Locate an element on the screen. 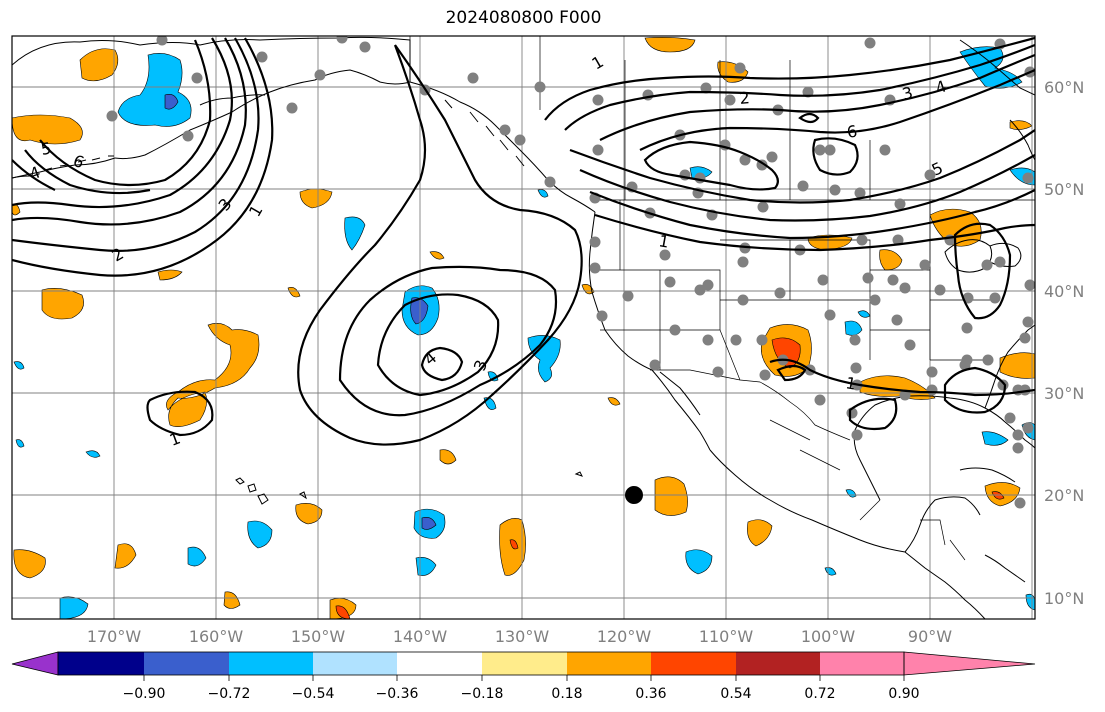 The image size is (1105, 712). lon-label: 90°W is located at coordinates (930, 636).